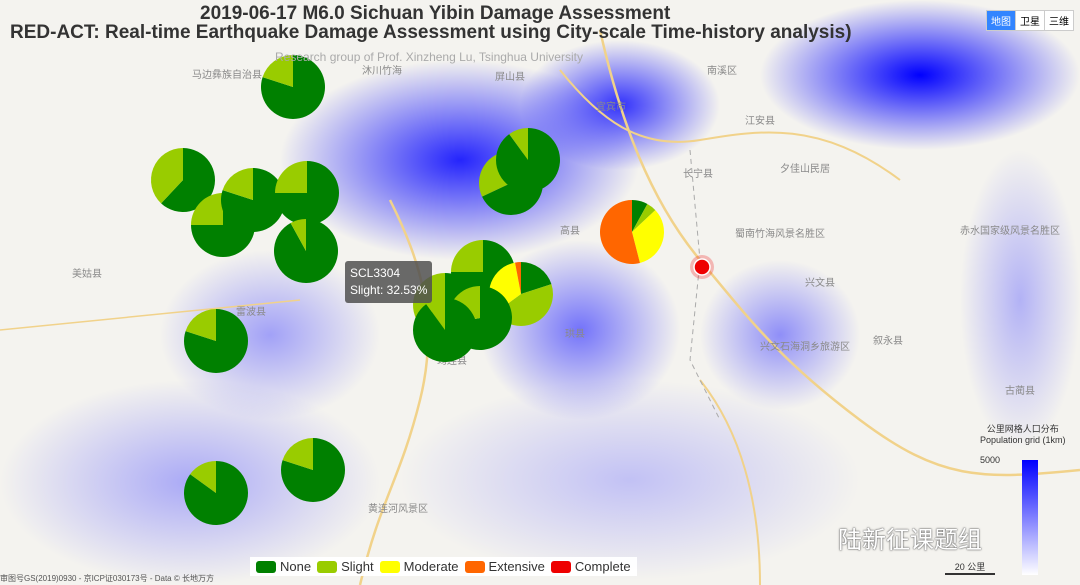 The image size is (1080, 585). I want to click on legend-label: Extensive, so click(516, 566).